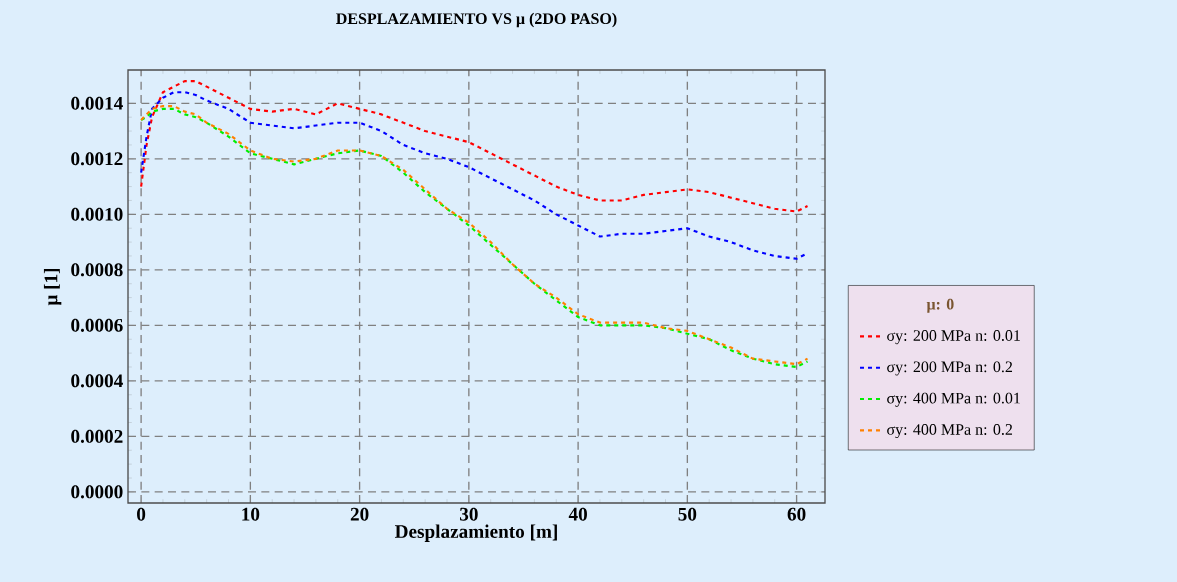 This screenshot has height=582, width=1177. What do you see at coordinates (577, 514) in the screenshot?
I see `x-tick-label: 40` at bounding box center [577, 514].